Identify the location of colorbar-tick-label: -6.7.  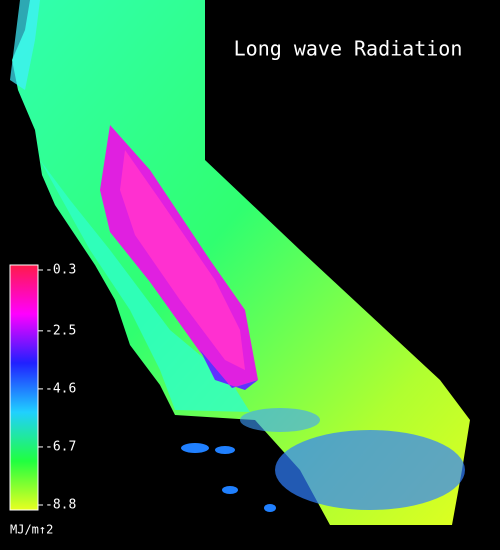
(60, 446).